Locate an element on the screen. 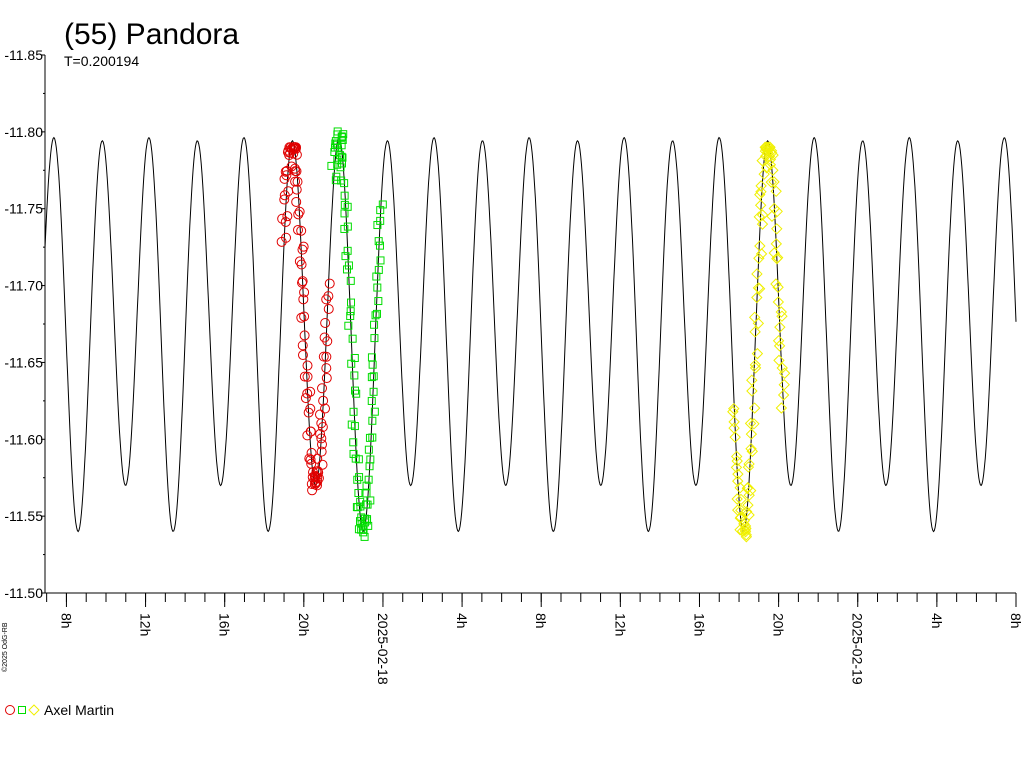 Image resolution: width=1024 pixels, height=773 pixels. legend-label: Axel Martin is located at coordinates (79, 710).